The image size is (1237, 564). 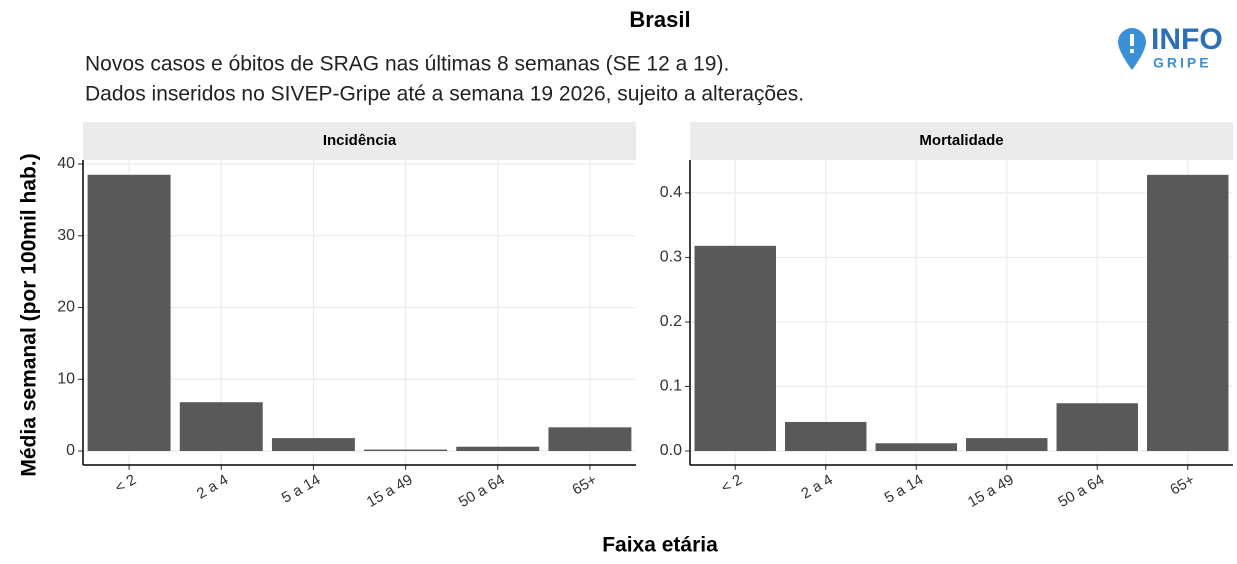 What do you see at coordinates (66, 378) in the screenshot?
I see `y-tick-label: 10` at bounding box center [66, 378].